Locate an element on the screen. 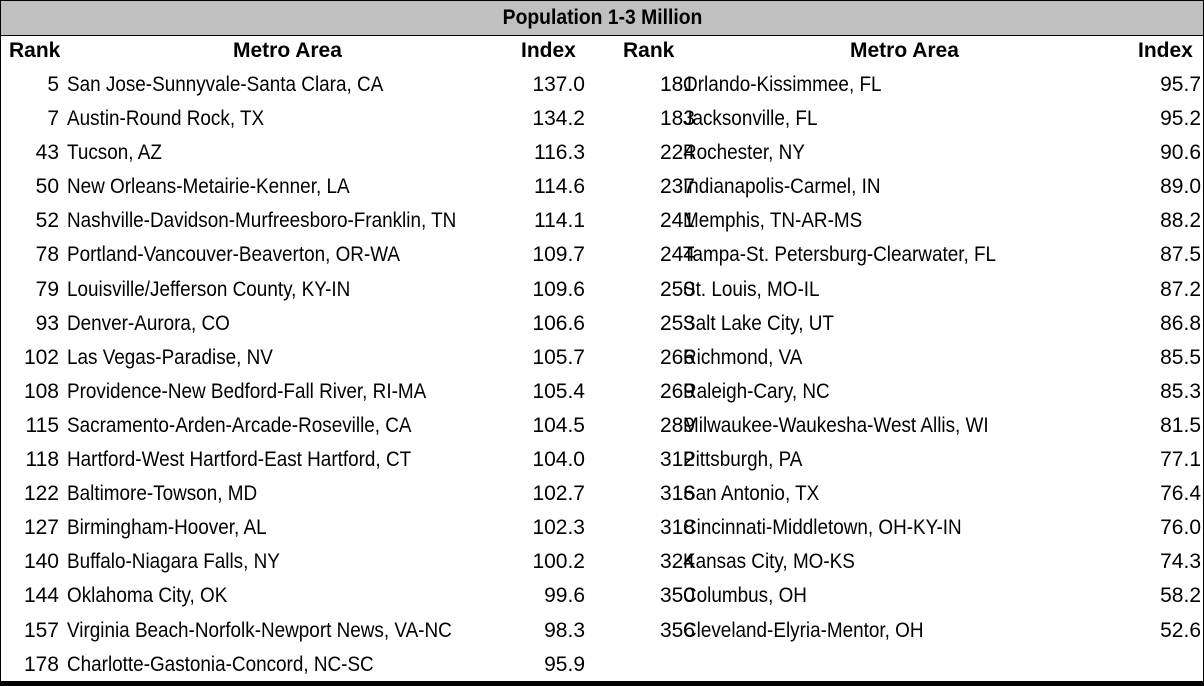 The height and width of the screenshot is (686, 1204). table-row: 241 Memphis, TN-AR-MS 88.2 is located at coordinates (911, 221).